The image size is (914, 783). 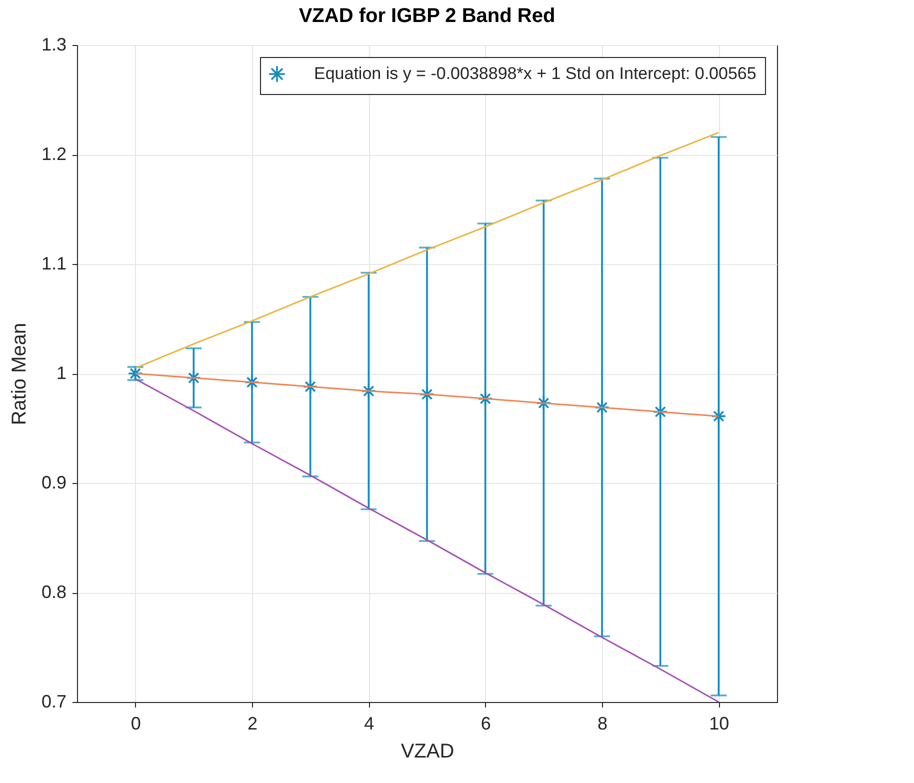 I want to click on y-tick-label: 1.2, so click(x=53, y=154).